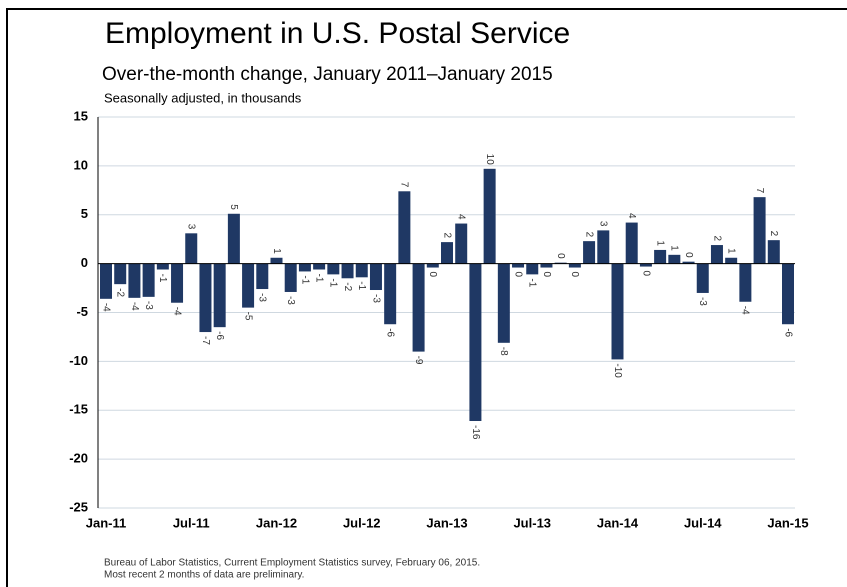  I want to click on y-tick-label: 0, so click(84, 262).